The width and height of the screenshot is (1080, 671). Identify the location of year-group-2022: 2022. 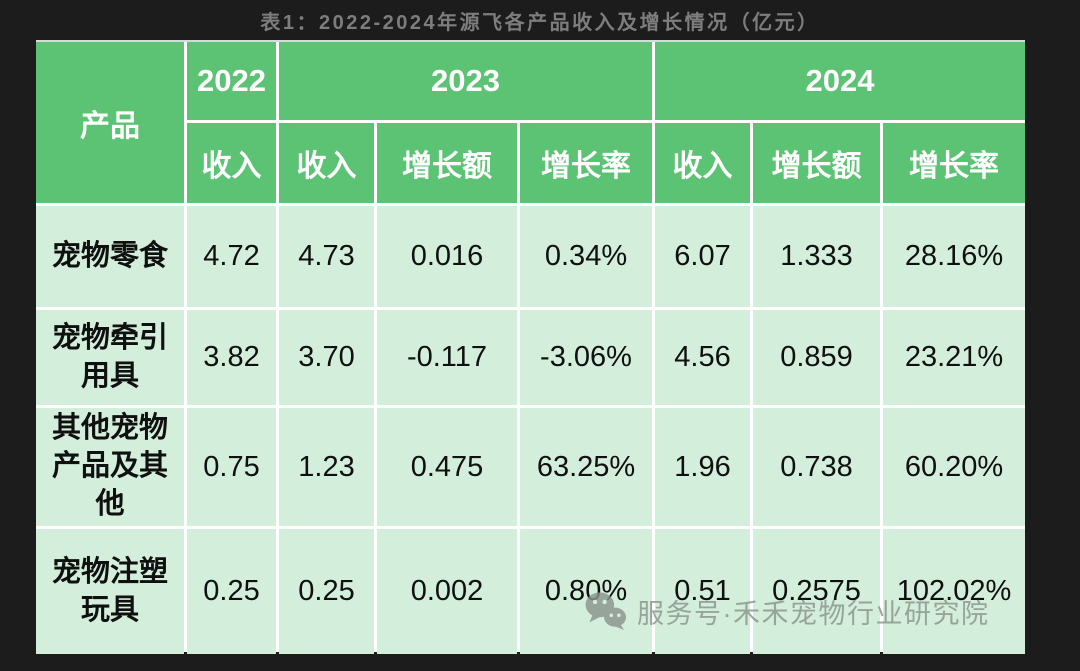
(231, 81).